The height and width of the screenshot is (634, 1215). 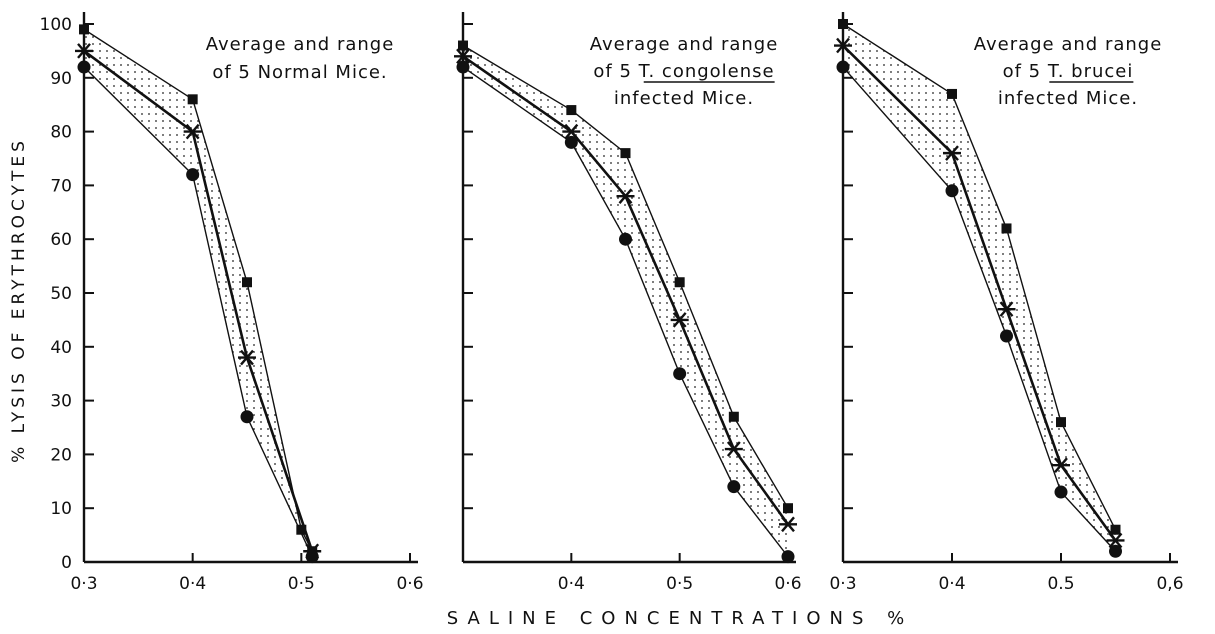 I want to click on panel-3-x-tick-label: 0,6, so click(x=1169, y=584).